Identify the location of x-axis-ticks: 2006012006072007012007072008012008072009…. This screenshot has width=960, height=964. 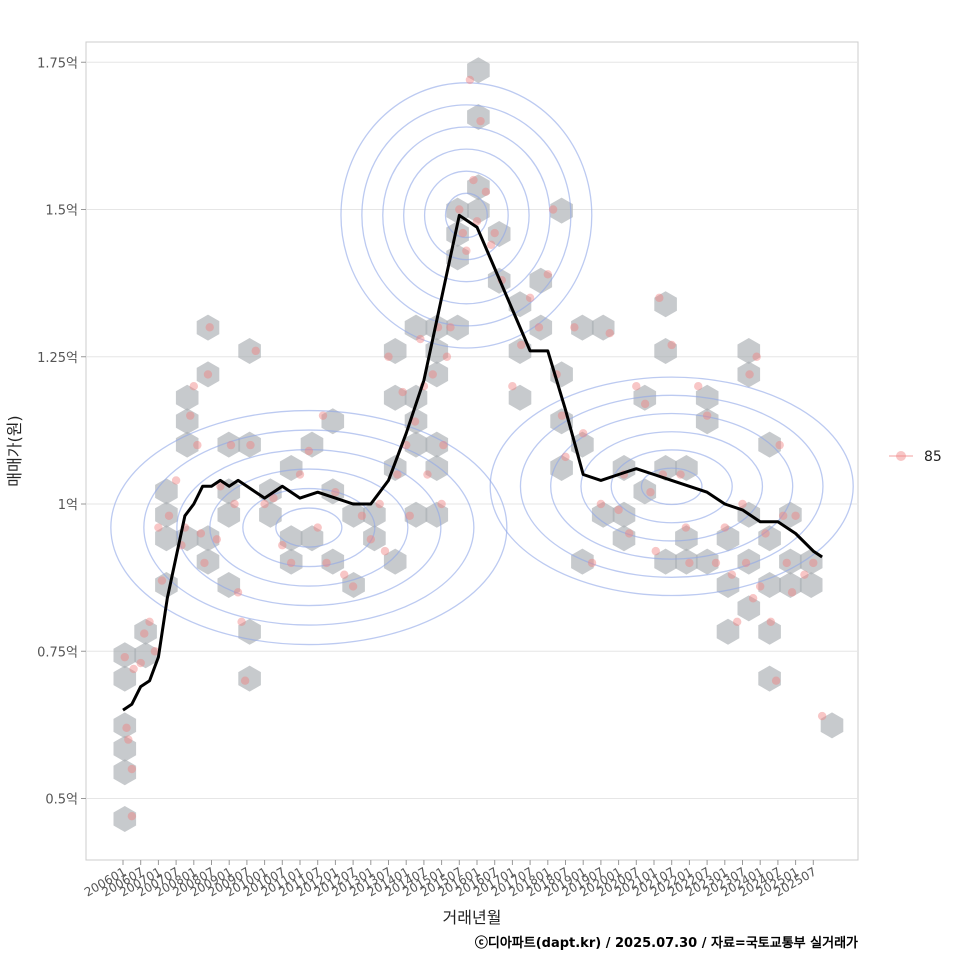
(450, 880).